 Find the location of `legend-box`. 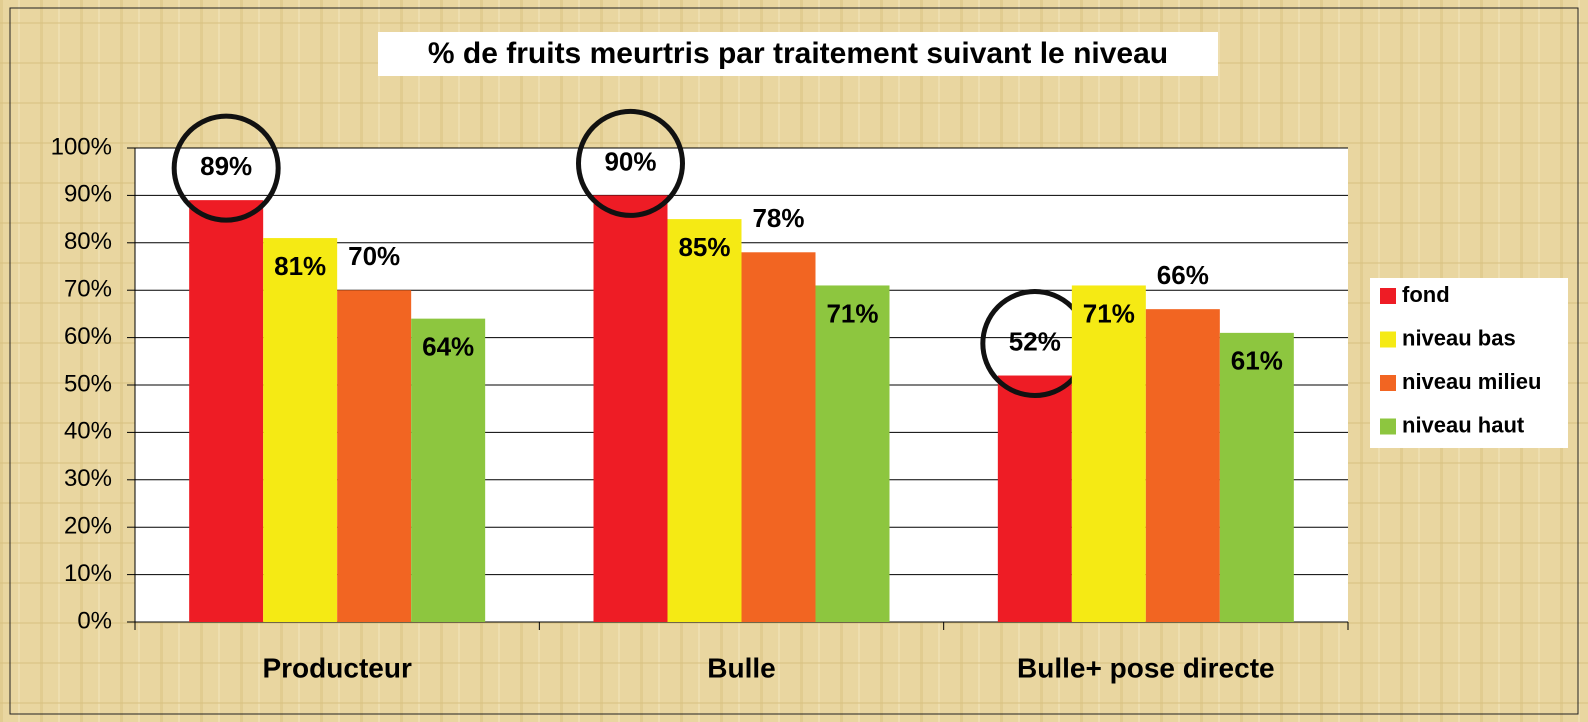

legend-box is located at coordinates (1469, 363).